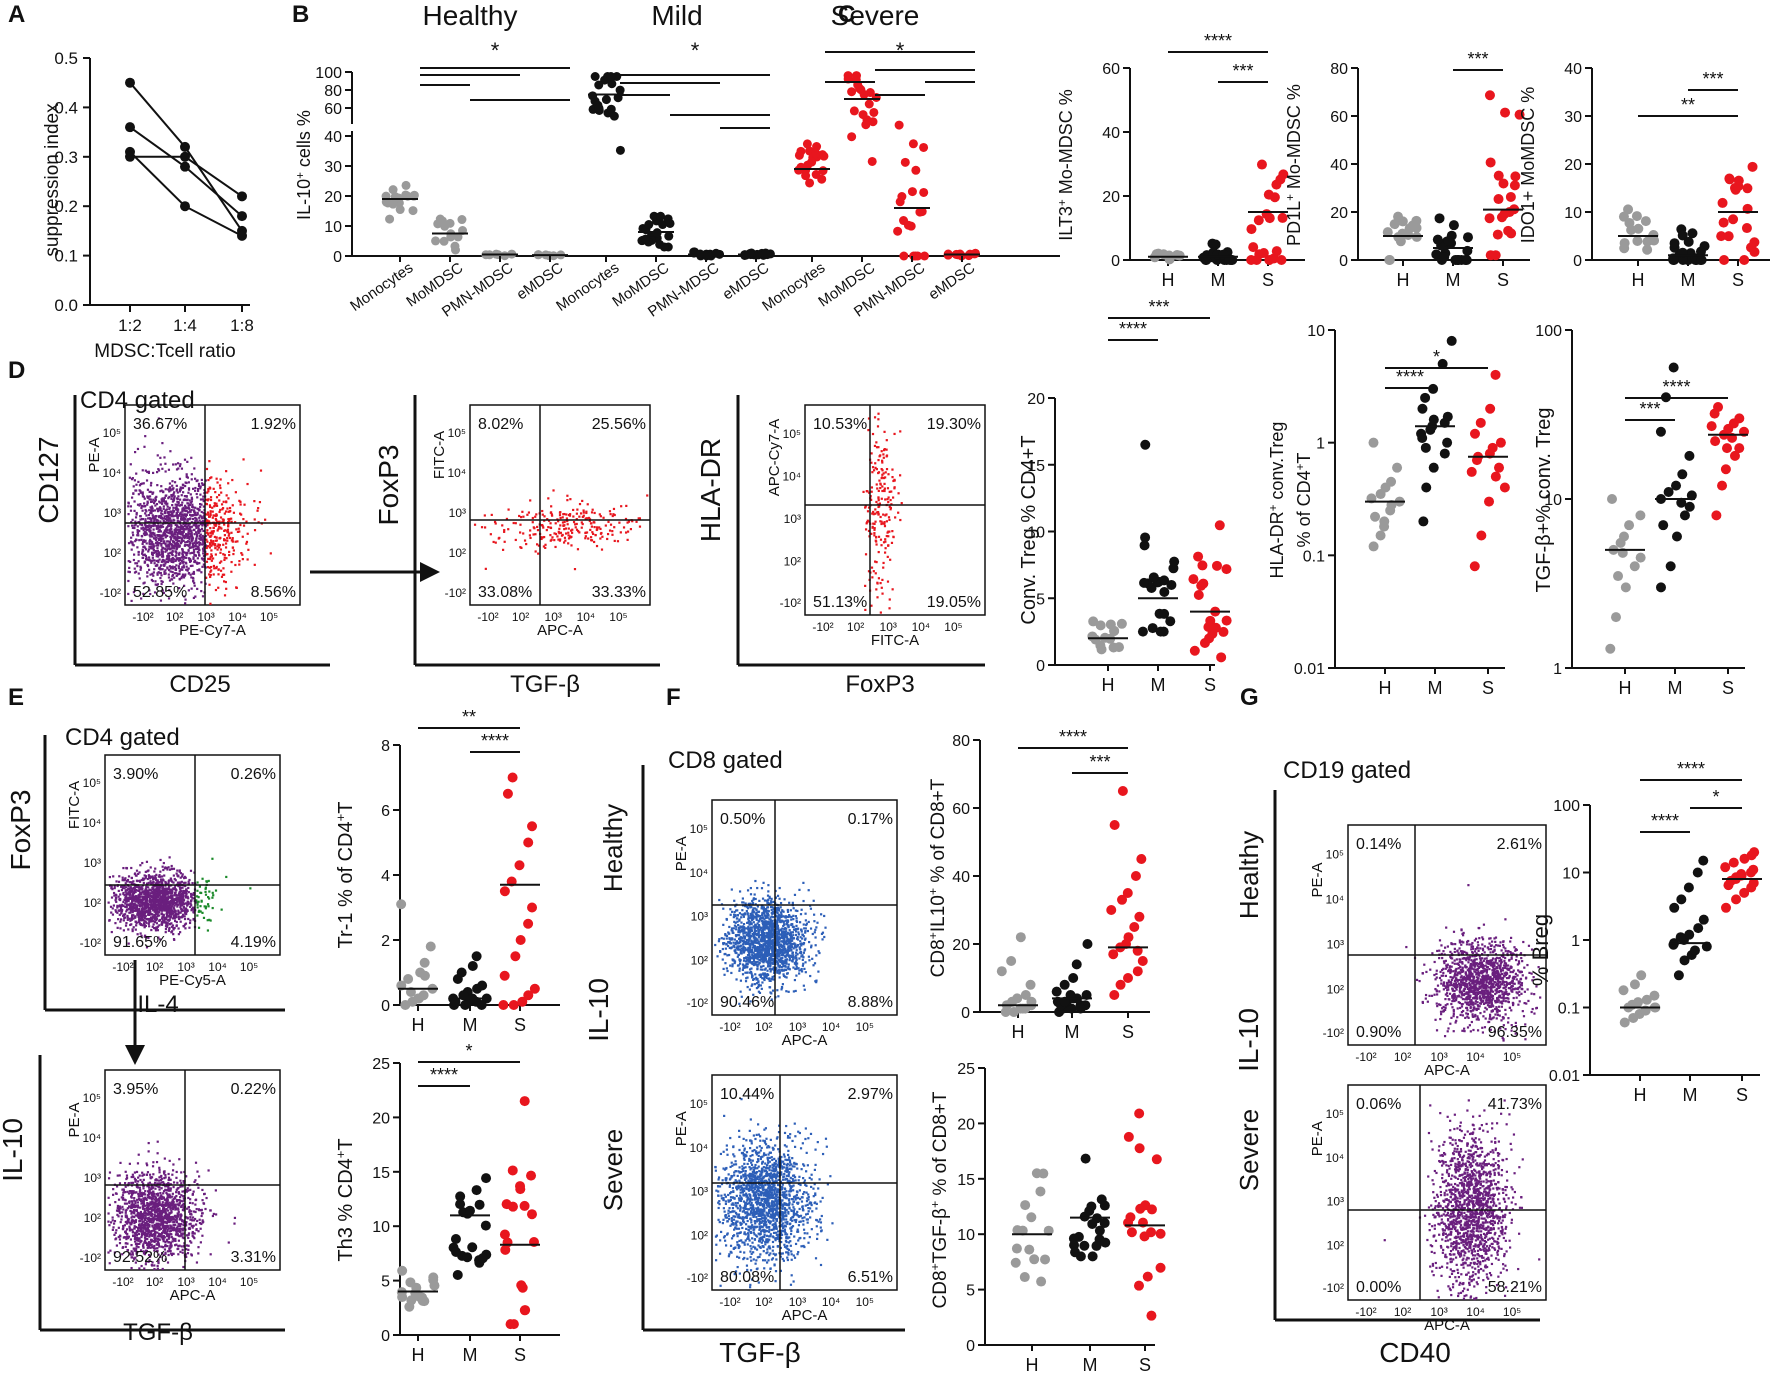  Describe the element at coordinates (1638, 280) in the screenshot. I see `x-tick-label: H` at that location.